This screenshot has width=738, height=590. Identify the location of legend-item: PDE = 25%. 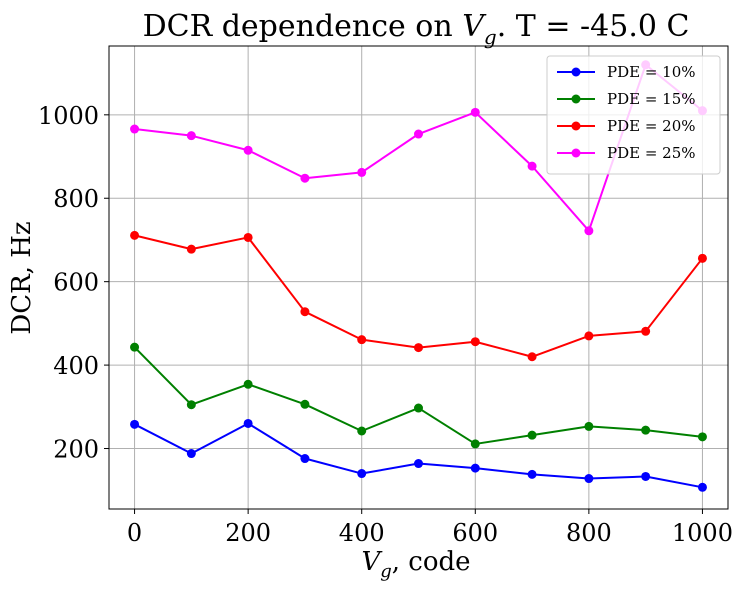
(626, 153).